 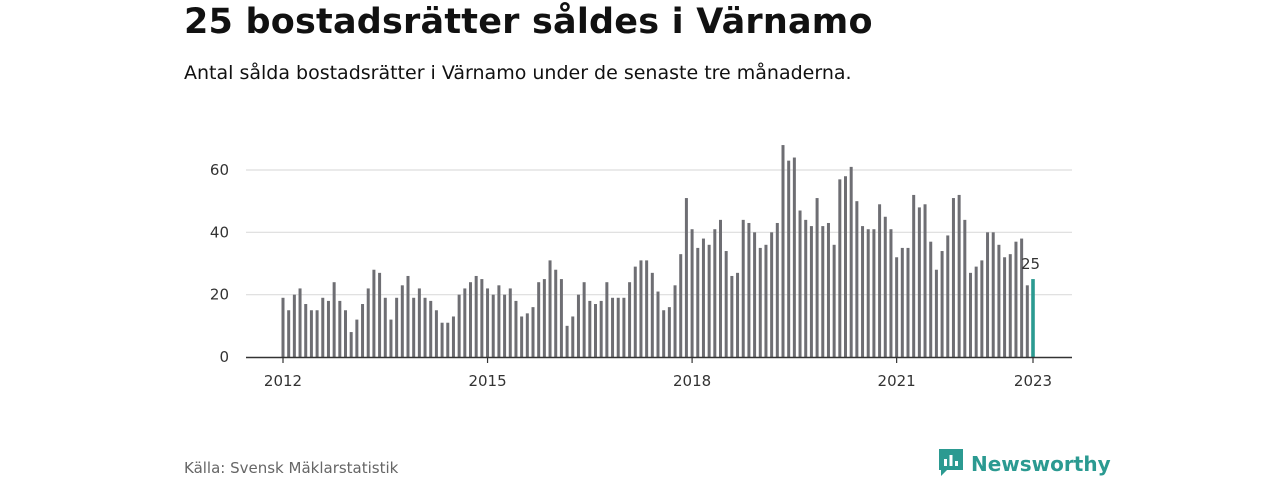 What do you see at coordinates (219, 170) in the screenshot?
I see `y-tick-label: 60` at bounding box center [219, 170].